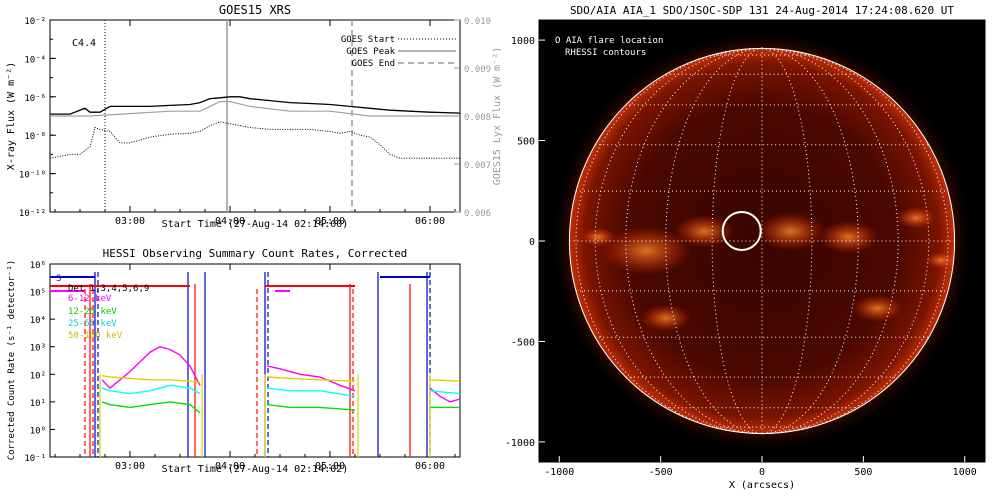 The height and width of the screenshot is (500, 1000). I want to click on goes-y-tick-label: 10⁻², so click(35, 22).